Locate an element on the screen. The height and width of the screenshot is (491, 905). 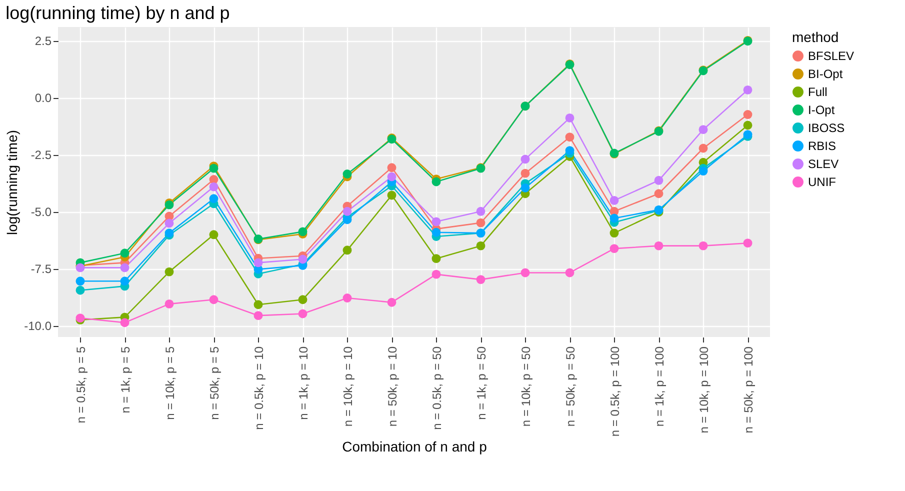
x-axis-title: Combination of n and p is located at coordinates (415, 446).